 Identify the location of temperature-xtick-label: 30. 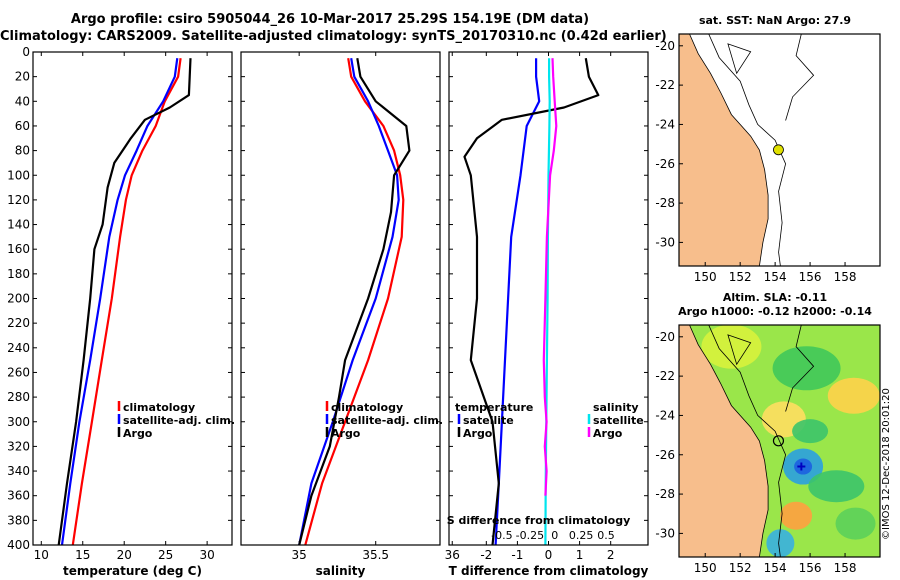
(206, 555).